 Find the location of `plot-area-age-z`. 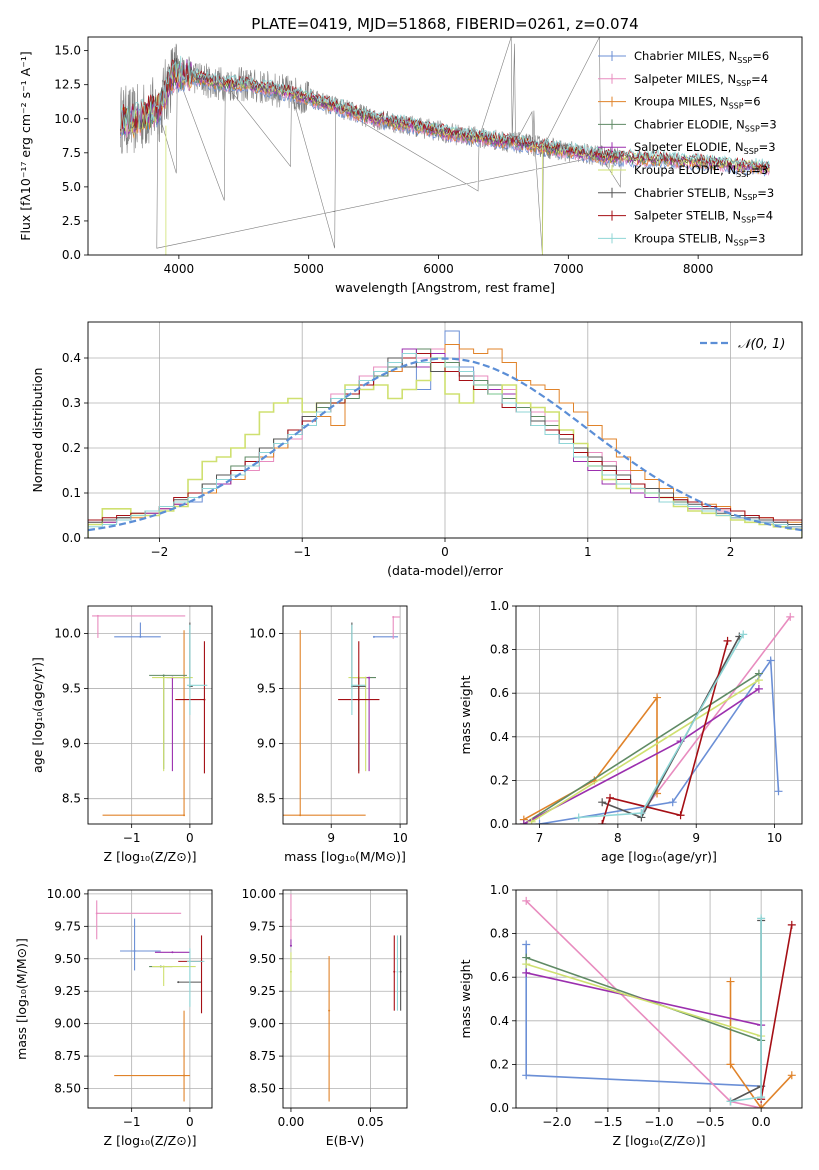

plot-area-age-z is located at coordinates (150, 715).